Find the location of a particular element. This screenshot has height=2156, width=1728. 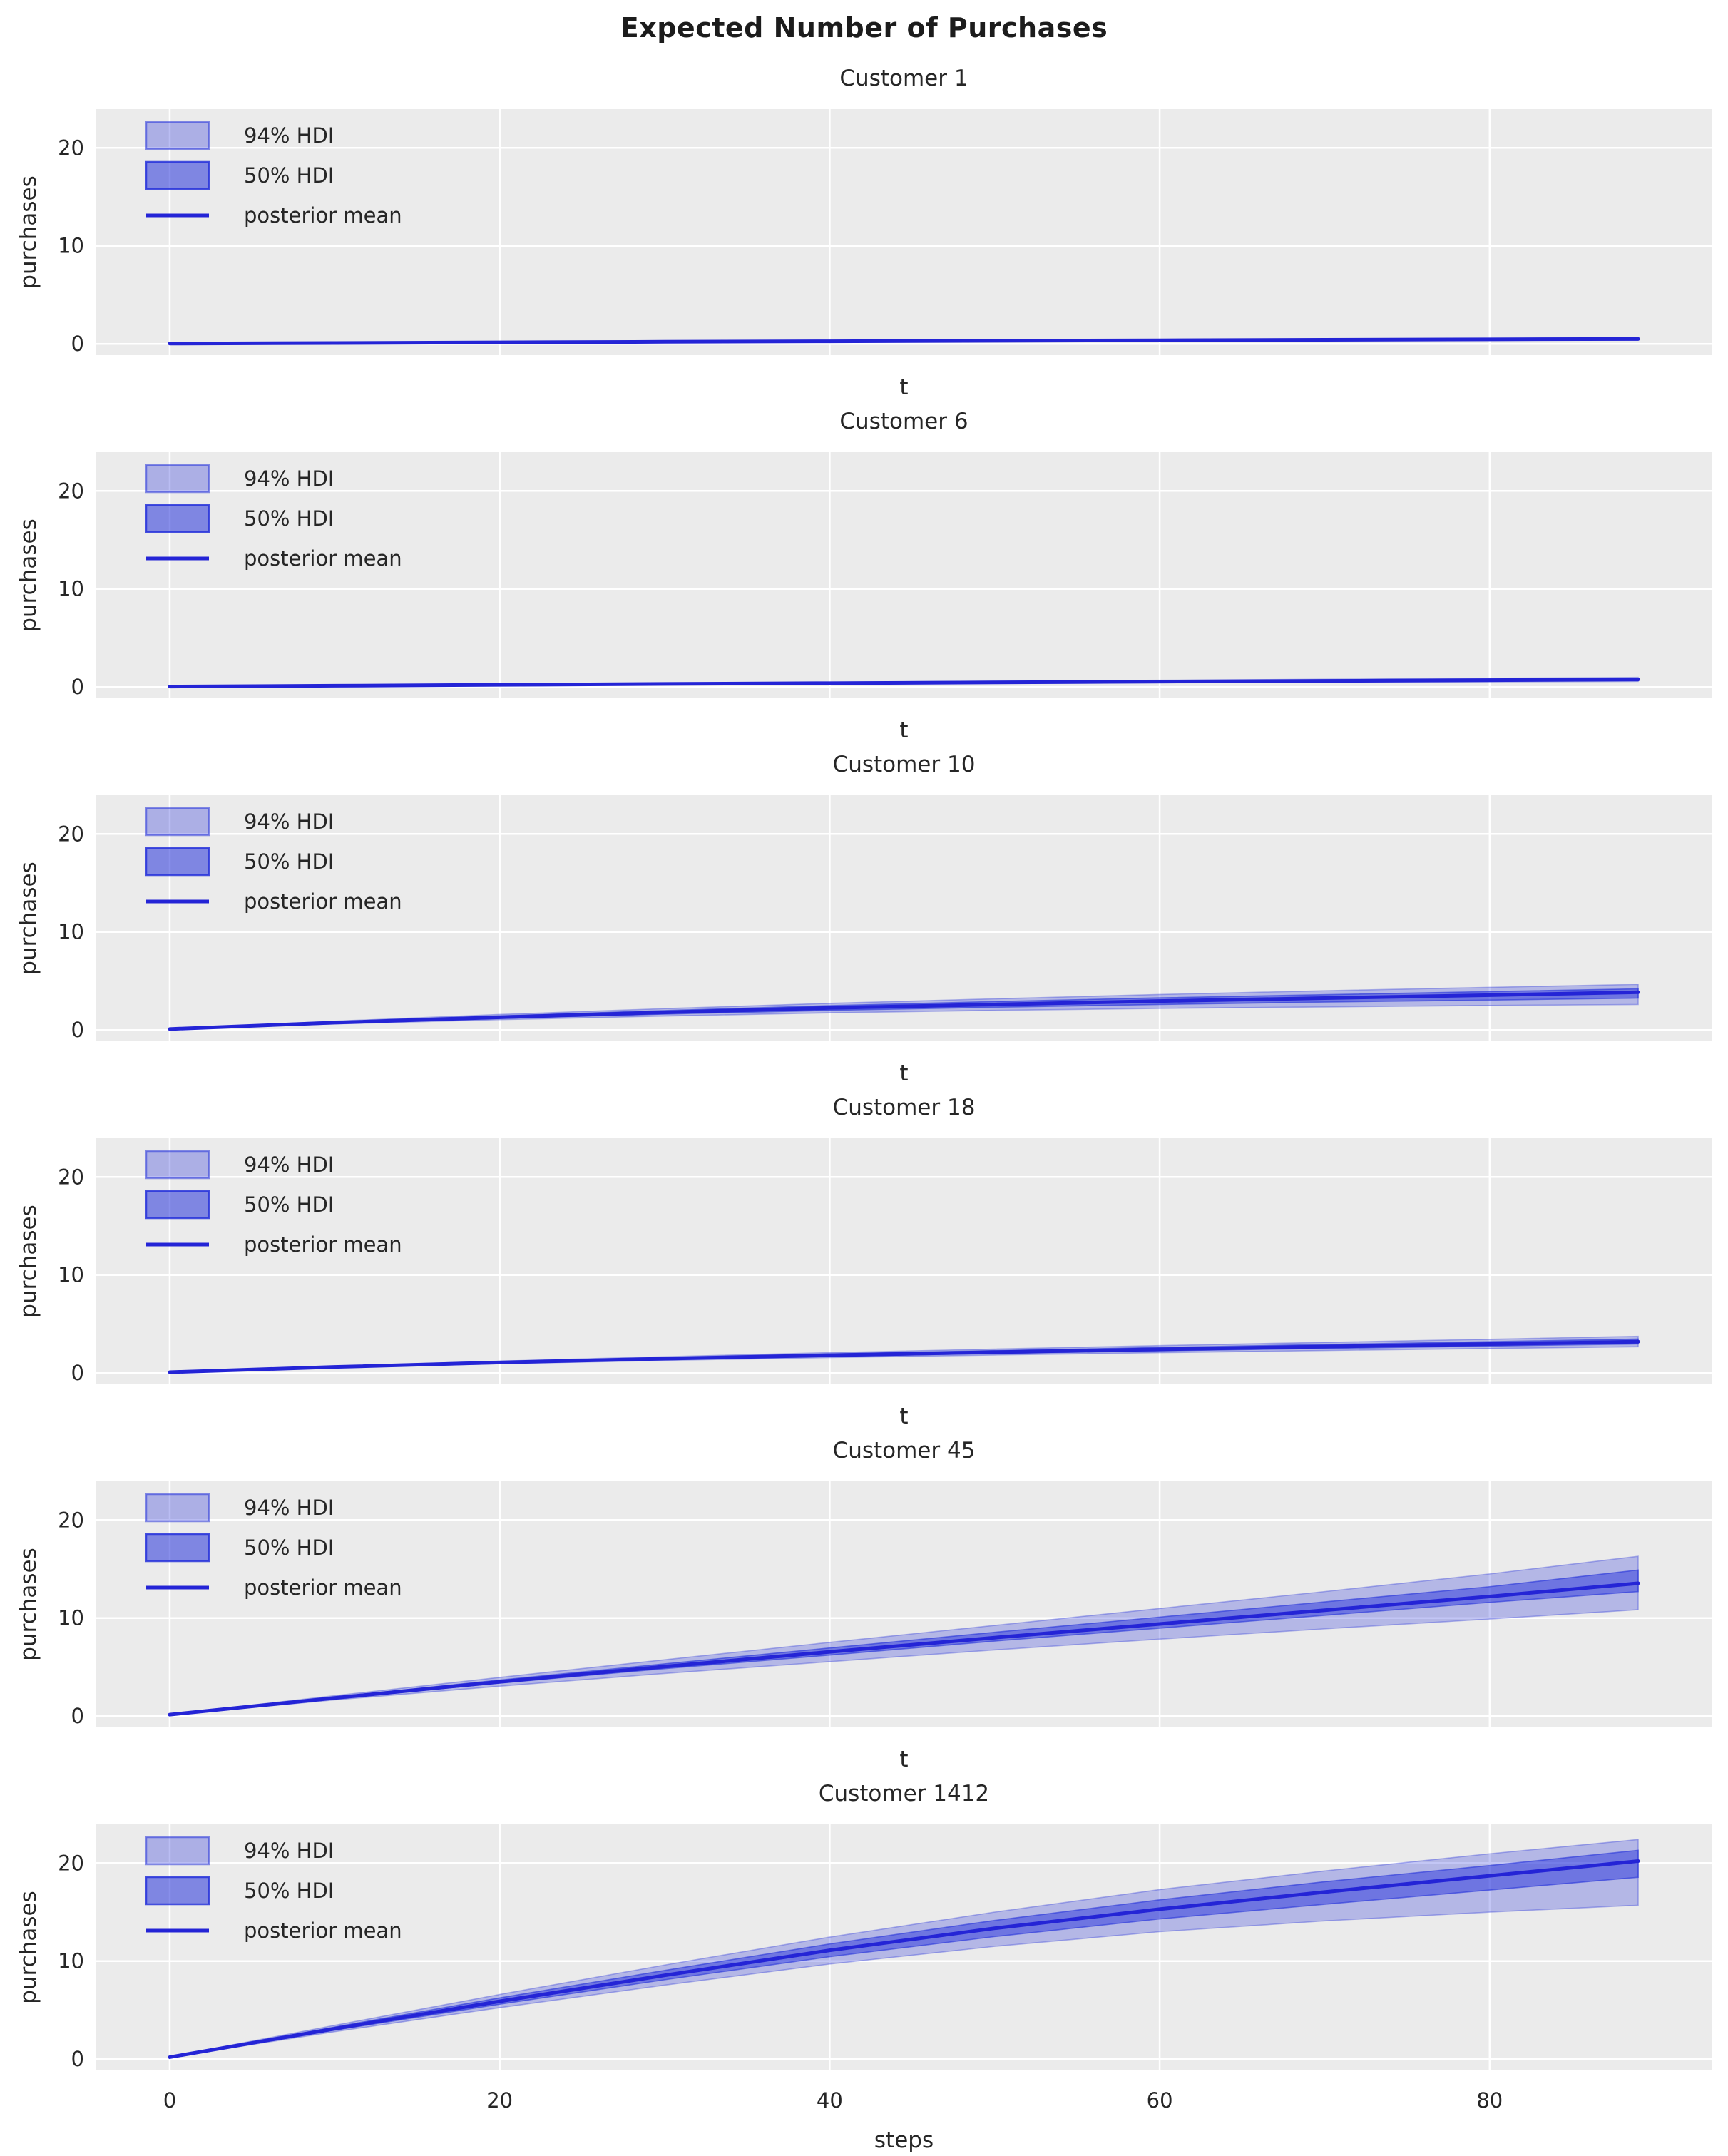

x-tick-label: 0 is located at coordinates (169, 2100).